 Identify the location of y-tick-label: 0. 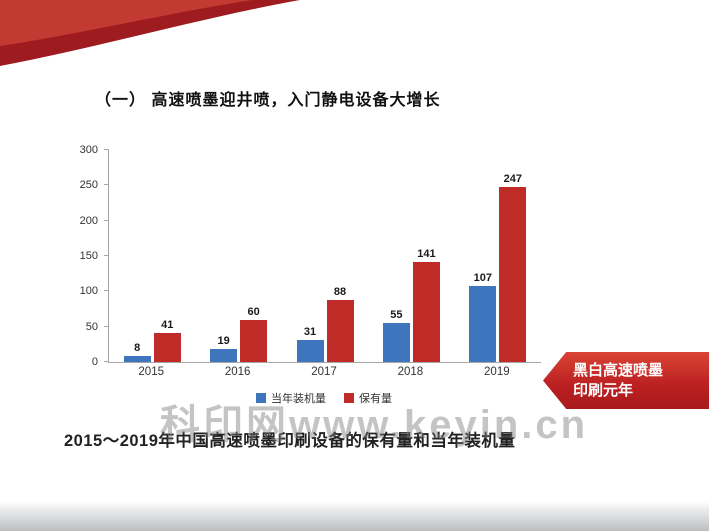
(94, 362).